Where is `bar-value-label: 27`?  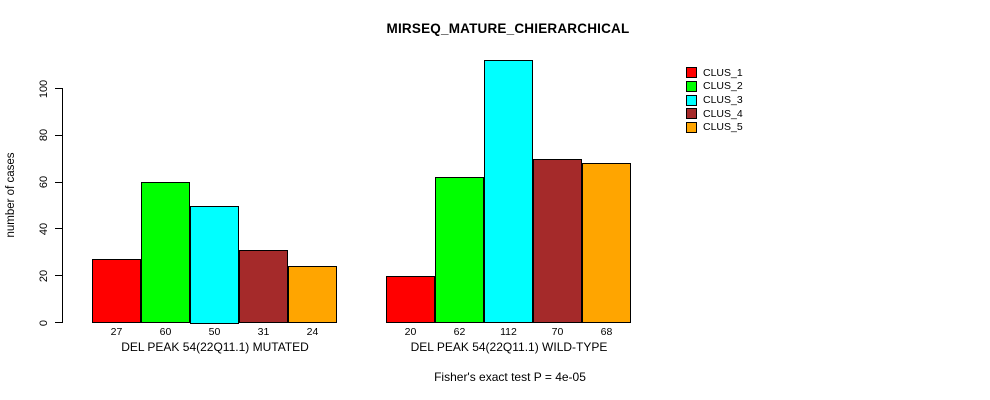
bar-value-label: 27 is located at coordinates (116, 332).